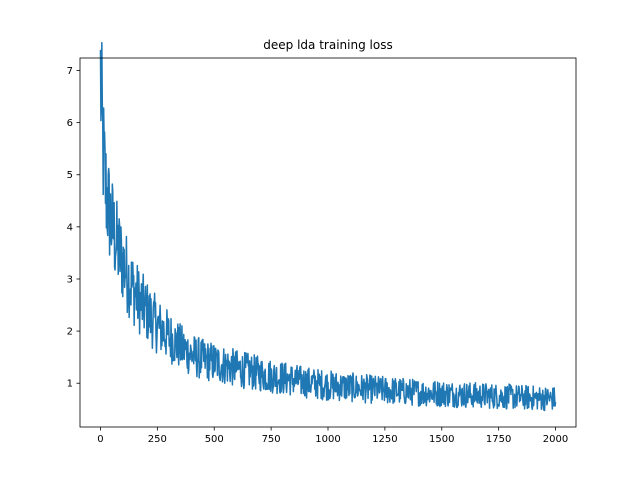  Describe the element at coordinates (70, 71) in the screenshot. I see `y-tick-label: 7` at that location.